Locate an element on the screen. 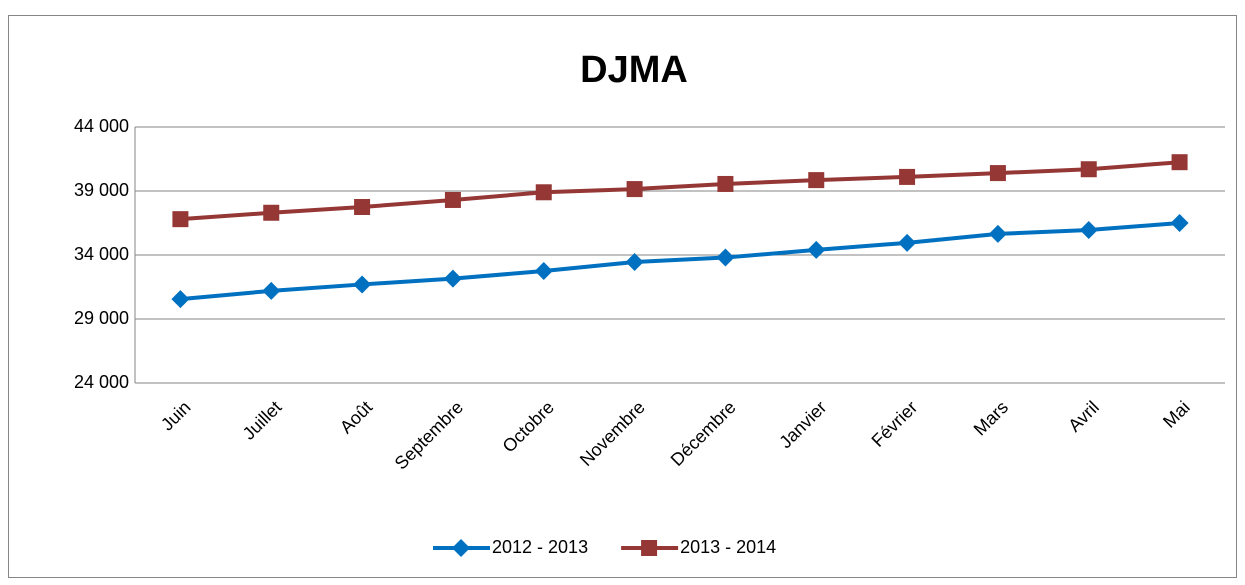 The width and height of the screenshot is (1245, 585). y-tick-label: 24 000 is located at coordinates (101, 382).